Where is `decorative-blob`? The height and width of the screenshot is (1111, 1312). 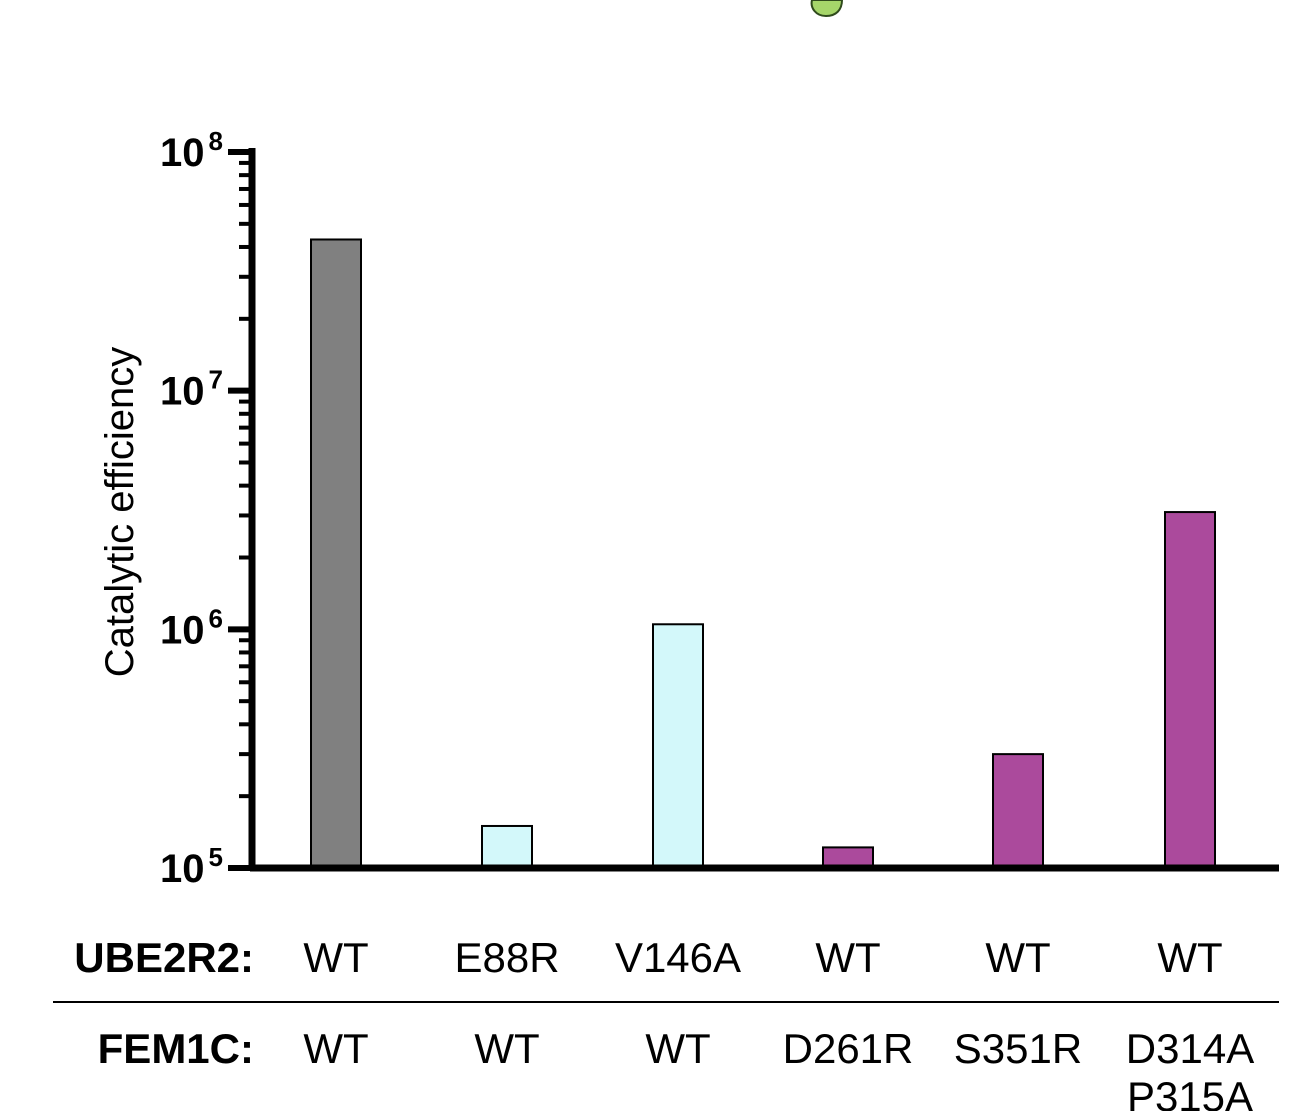
decorative-blob is located at coordinates (827, 9).